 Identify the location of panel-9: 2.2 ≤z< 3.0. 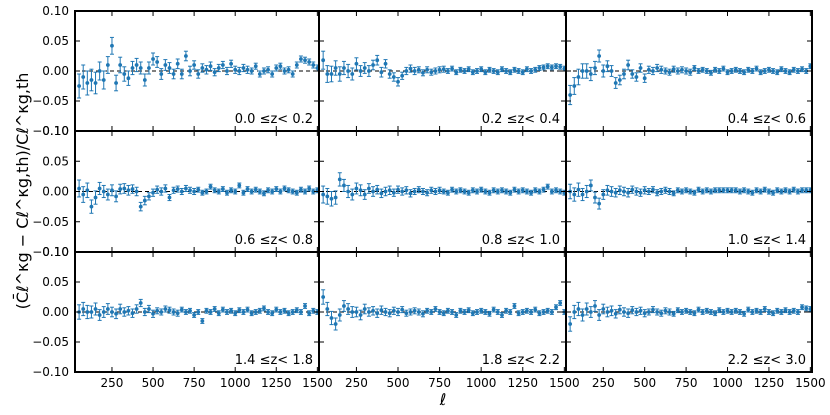
(689, 312).